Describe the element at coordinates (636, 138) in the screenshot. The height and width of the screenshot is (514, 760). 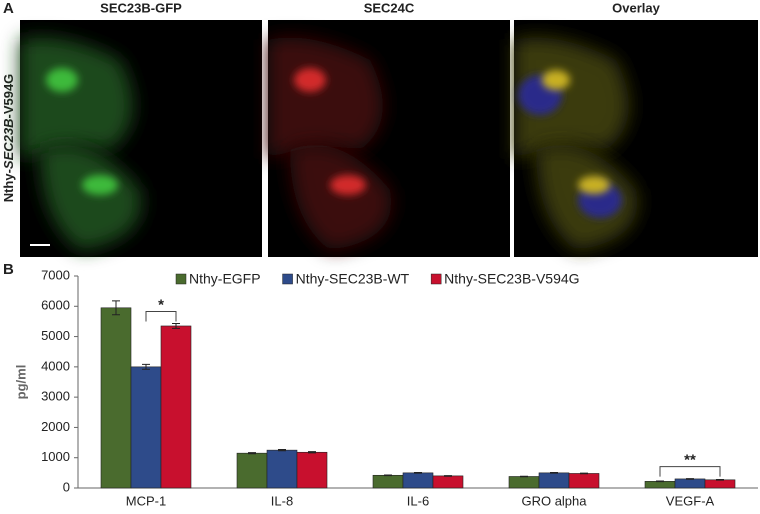
I see `image-overlay` at that location.